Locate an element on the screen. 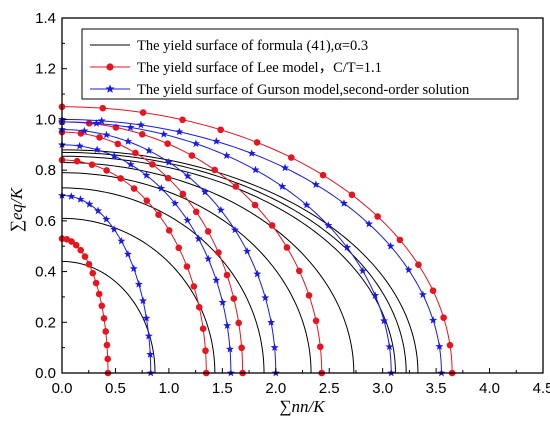 Image resolution: width=550 pixels, height=426 pixels. x-tick-label: 3.0 is located at coordinates (382, 388).